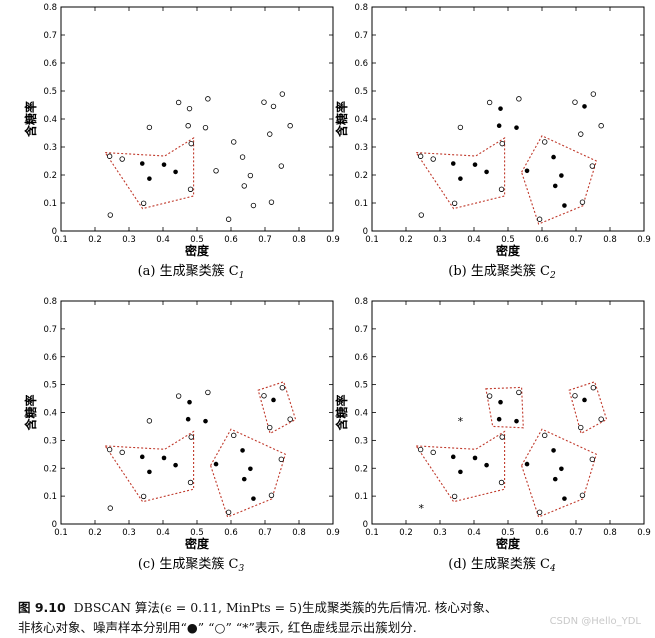 The width and height of the screenshot is (655, 638). What do you see at coordinates (595, 621) in the screenshot?
I see `watermark: CSDN @Hello_YDL` at bounding box center [595, 621].